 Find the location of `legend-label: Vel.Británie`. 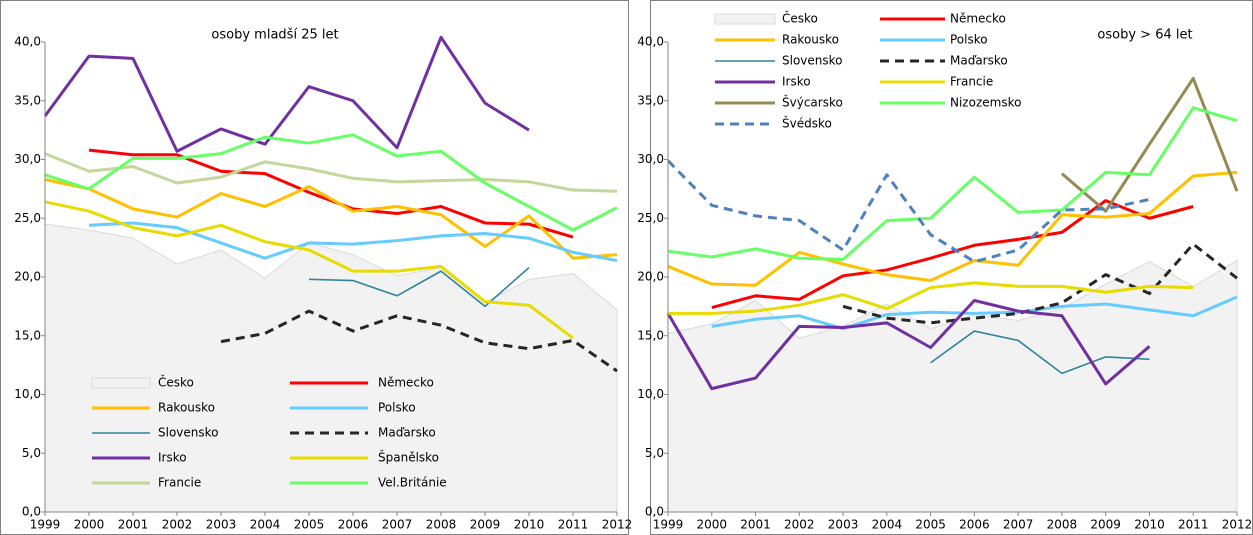

legend-label: Vel.Británie is located at coordinates (412, 483).